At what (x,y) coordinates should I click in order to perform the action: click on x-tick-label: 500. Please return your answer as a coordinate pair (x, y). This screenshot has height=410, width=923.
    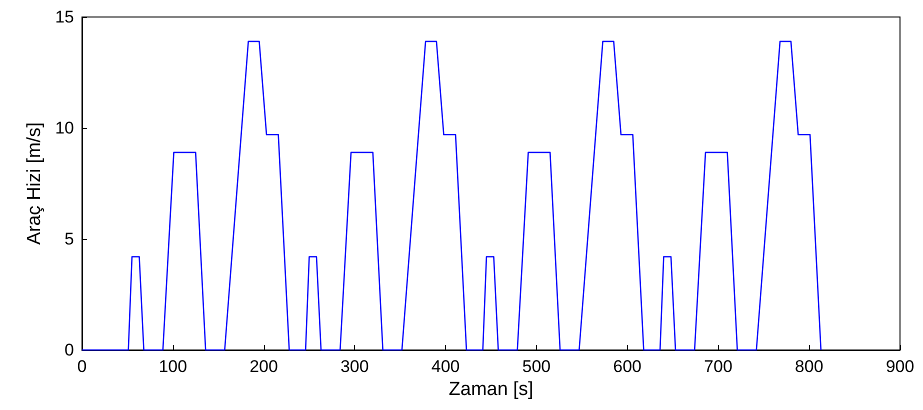
    Looking at the image, I should click on (536, 366).